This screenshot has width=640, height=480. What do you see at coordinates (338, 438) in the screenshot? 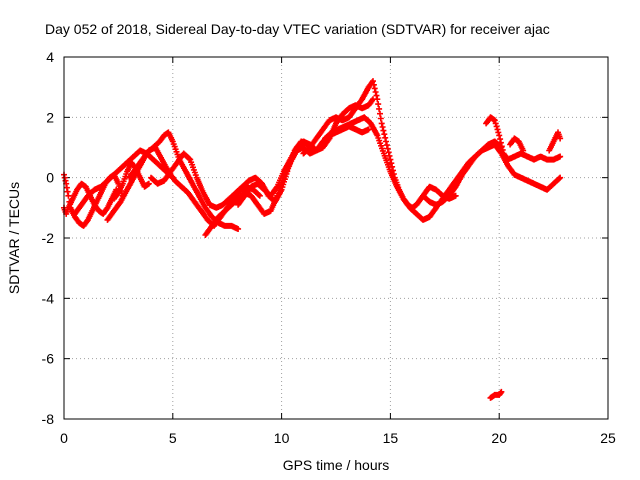
I see `x-tick-labels: 0 5 10 15 20 25` at bounding box center [338, 438].